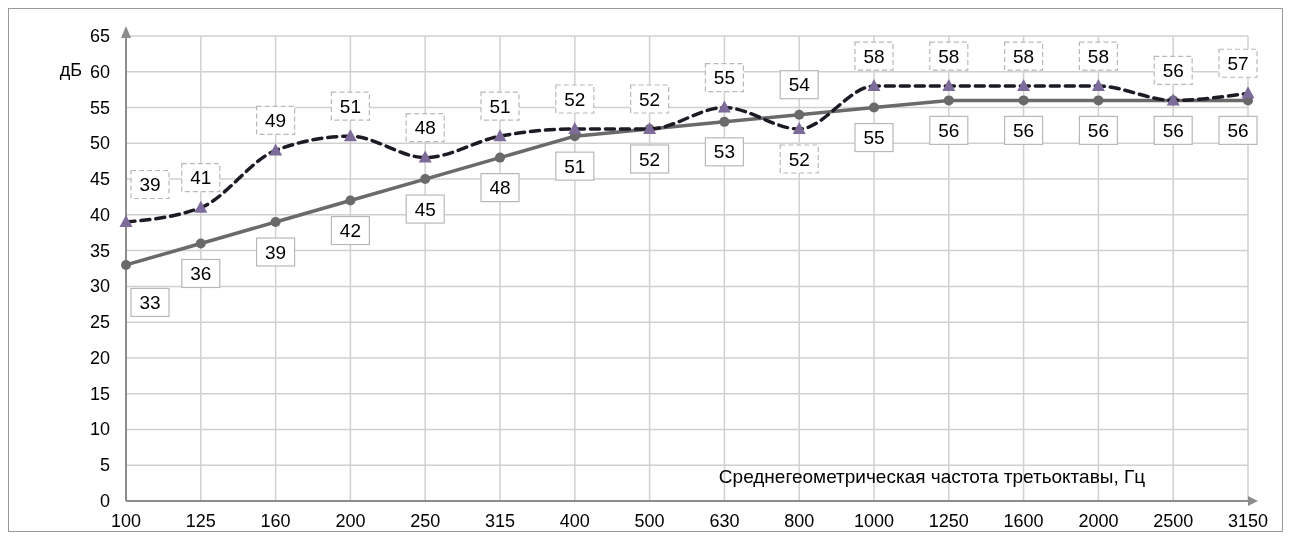  I want to click on y-tick-label: 45, so click(99, 179).